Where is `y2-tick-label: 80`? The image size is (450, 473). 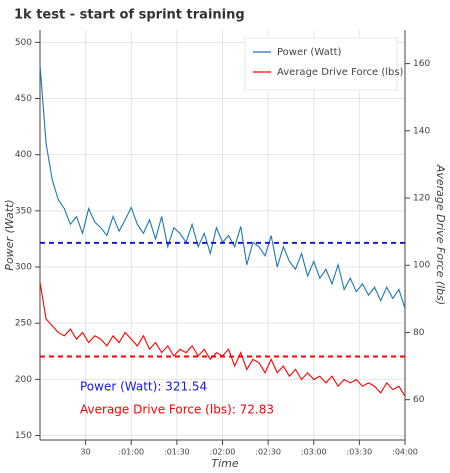
y2-tick-label: 80 is located at coordinates (419, 333).